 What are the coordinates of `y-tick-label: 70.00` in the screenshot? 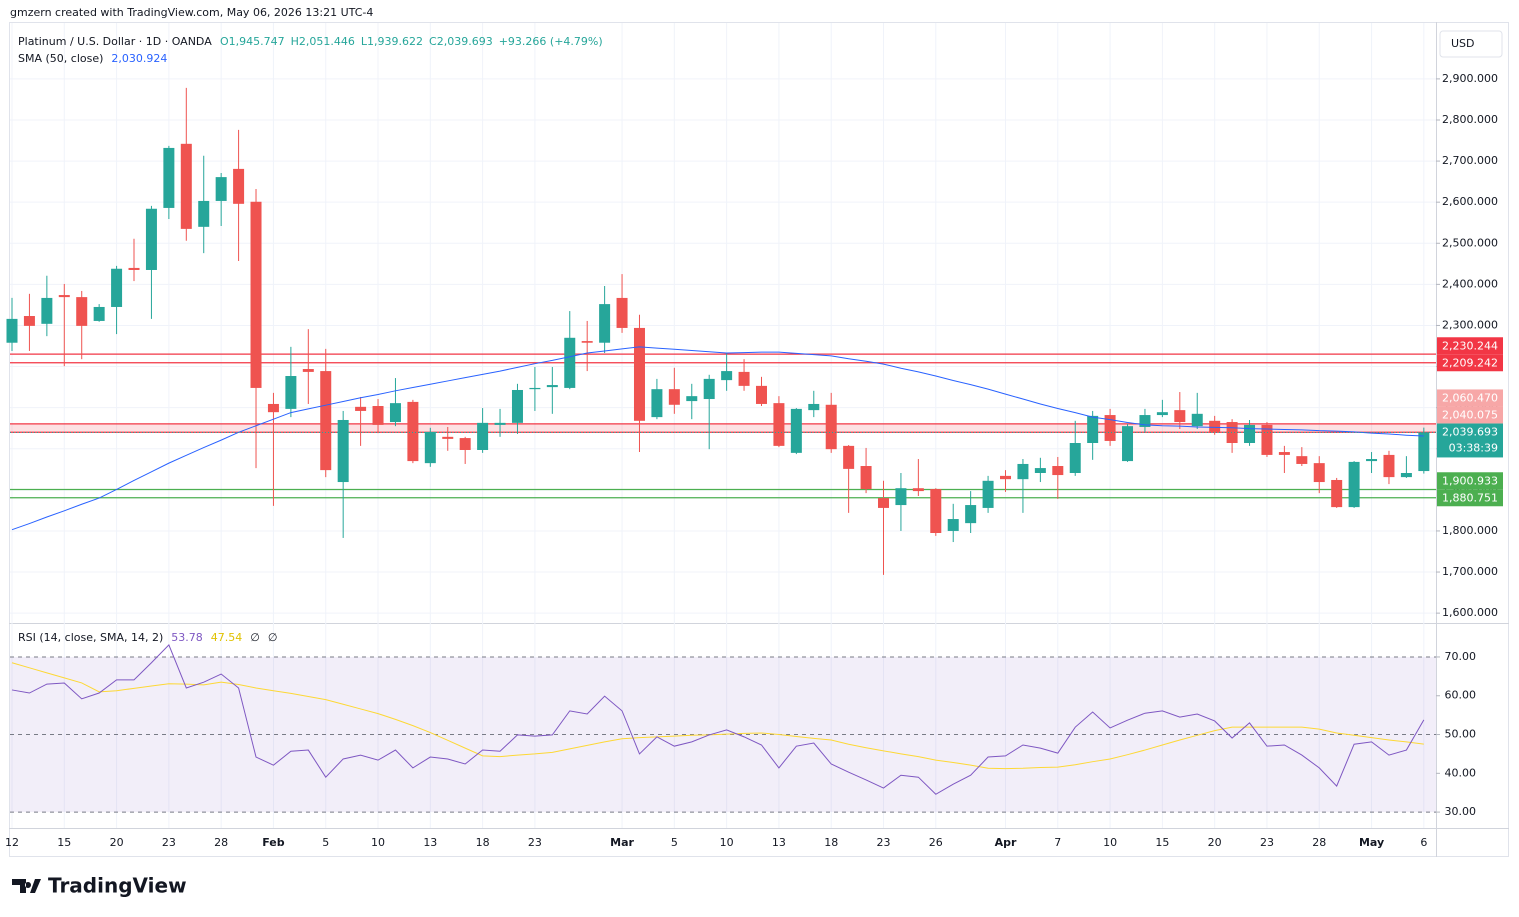 It's located at (1461, 656).